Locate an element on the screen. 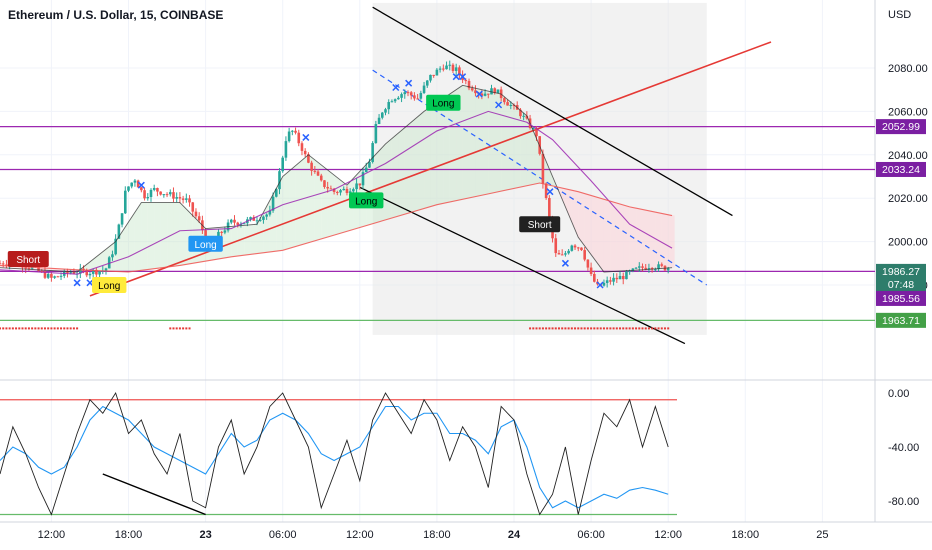  price-tag: 1985.56 is located at coordinates (901, 298).